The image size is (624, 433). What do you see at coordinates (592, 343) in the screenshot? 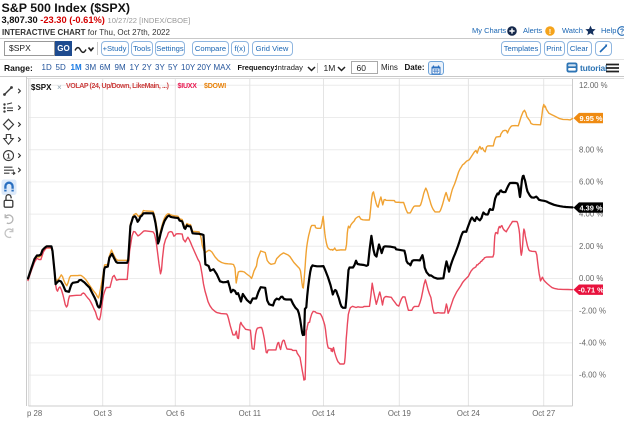
I see `svg-text: -4.00 %` at bounding box center [592, 343].